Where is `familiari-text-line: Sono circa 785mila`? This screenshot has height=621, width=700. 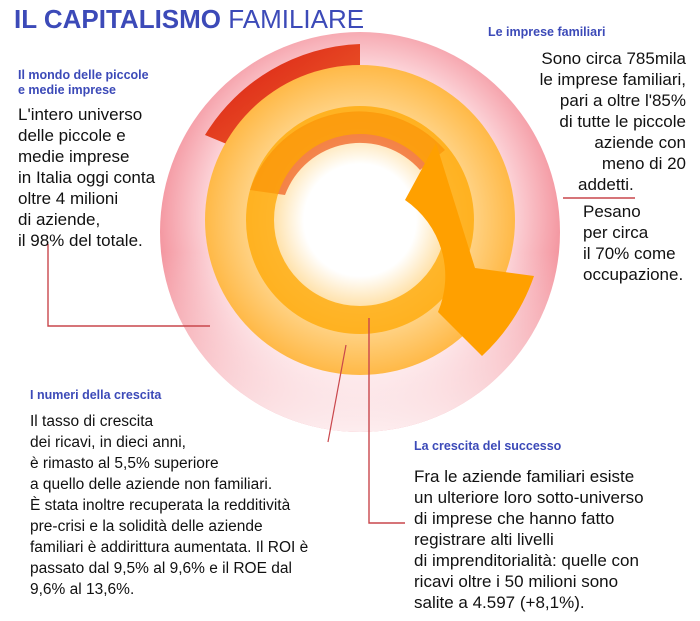 familiari-text-line: Sono circa 785mila is located at coordinates (613, 58).